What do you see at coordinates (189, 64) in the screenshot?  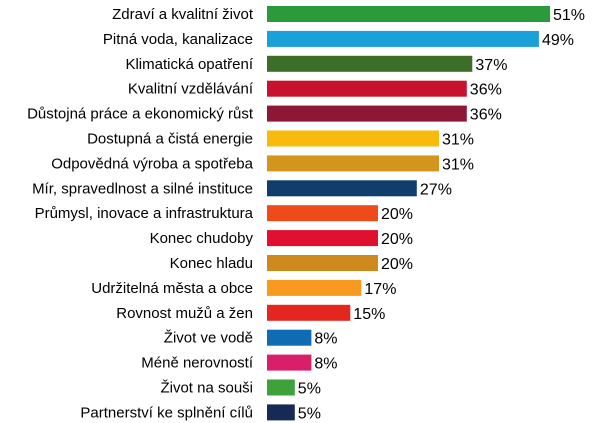 I see `category-label: Klimatická opatření` at bounding box center [189, 64].